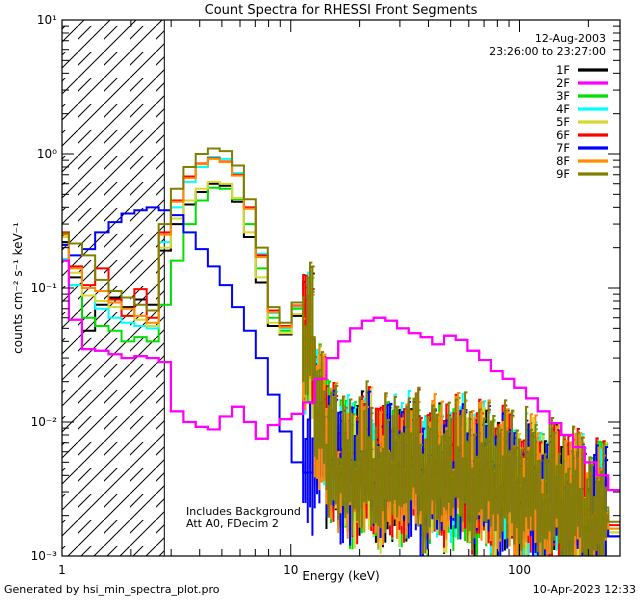  Describe the element at coordinates (47, 20) in the screenshot. I see `y-tick-4: 10¹` at that location.